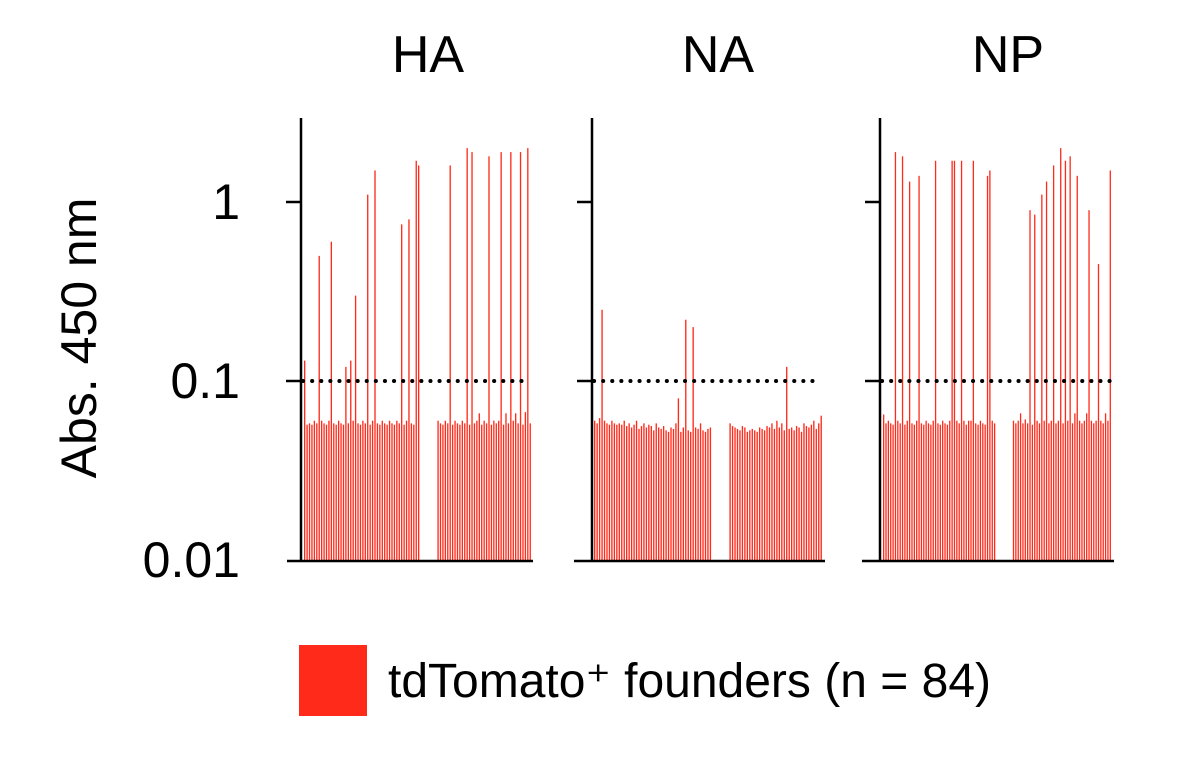  Describe the element at coordinates (1008, 55) in the screenshot. I see `panel-title: NP` at that location.